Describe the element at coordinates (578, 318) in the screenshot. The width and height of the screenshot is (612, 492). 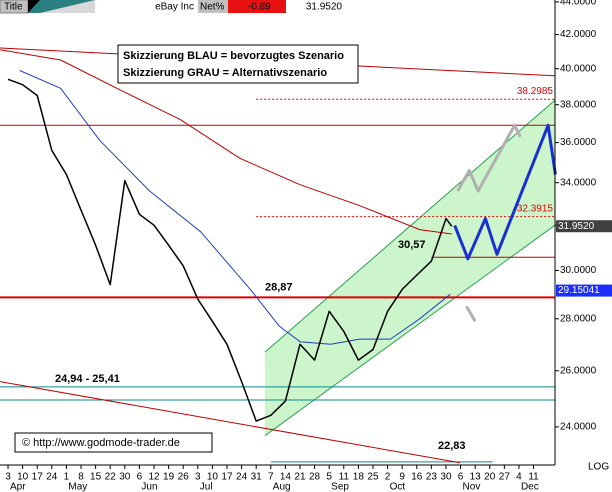
I see `y-tick-label: 28.0000` at that location.